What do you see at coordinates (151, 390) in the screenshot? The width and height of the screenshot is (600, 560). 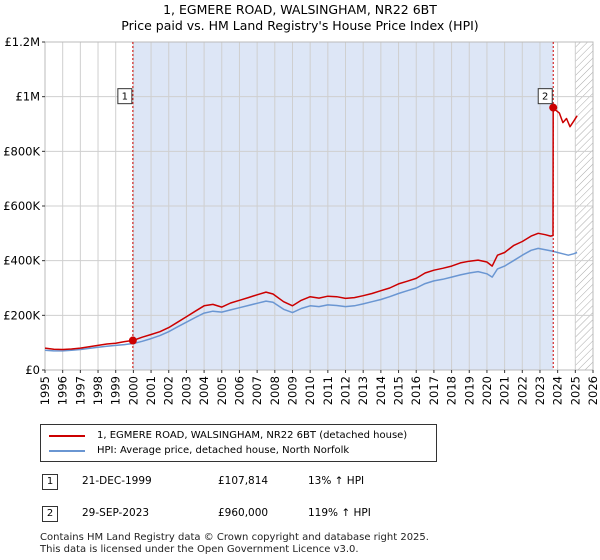 I see `x-tick-label: 2001` at bounding box center [151, 390].